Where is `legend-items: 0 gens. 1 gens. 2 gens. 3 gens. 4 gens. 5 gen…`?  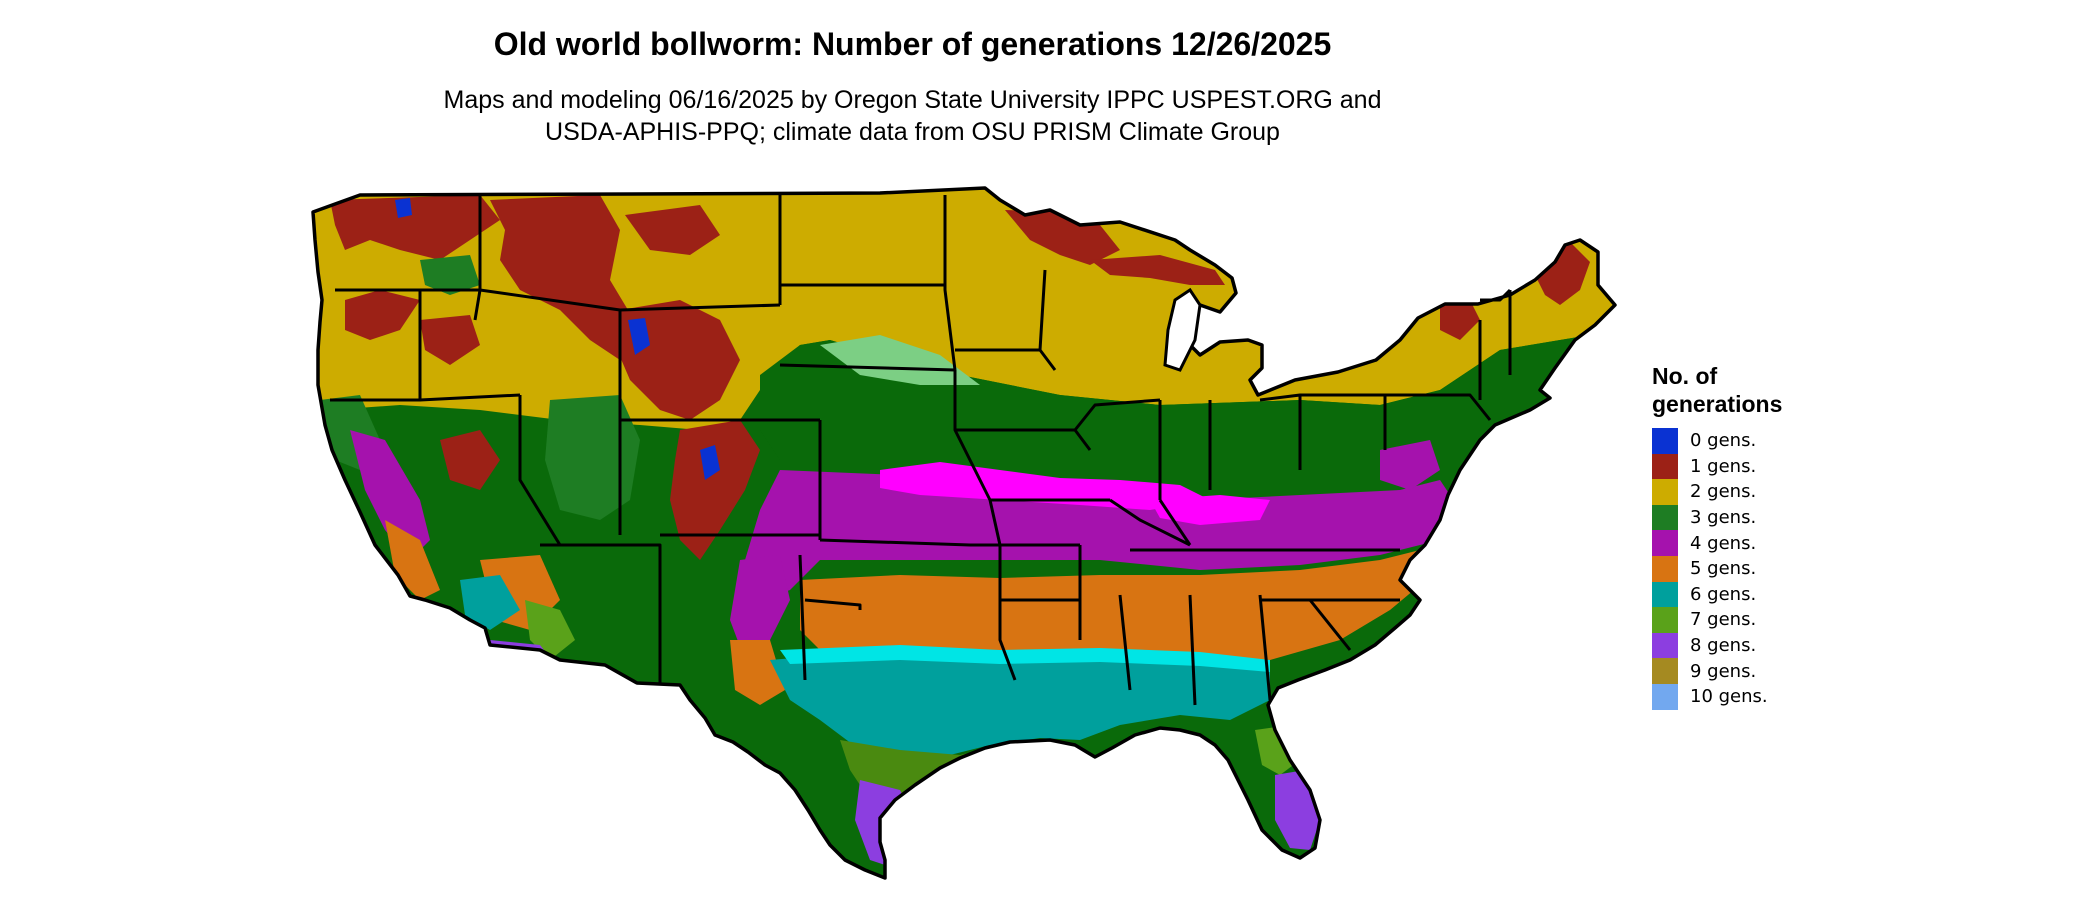
legend-items: 0 gens. 1 gens. 2 gens. 3 gens. 4 gens. 5 gen… is located at coordinates (1782, 569).